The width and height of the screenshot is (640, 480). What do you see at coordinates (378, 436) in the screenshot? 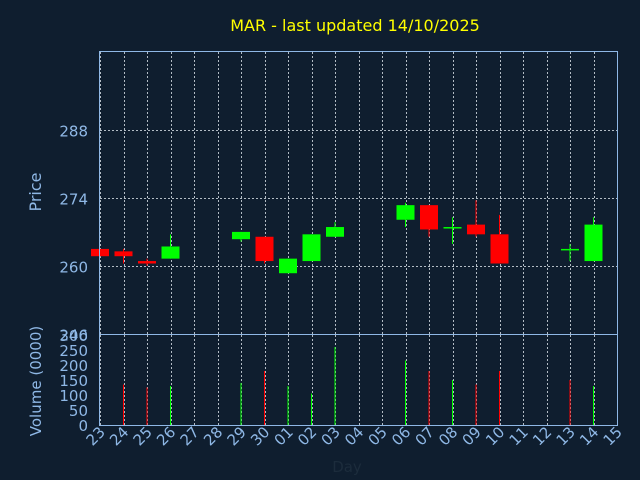
I see `day-tick-label: 05` at bounding box center [378, 436].